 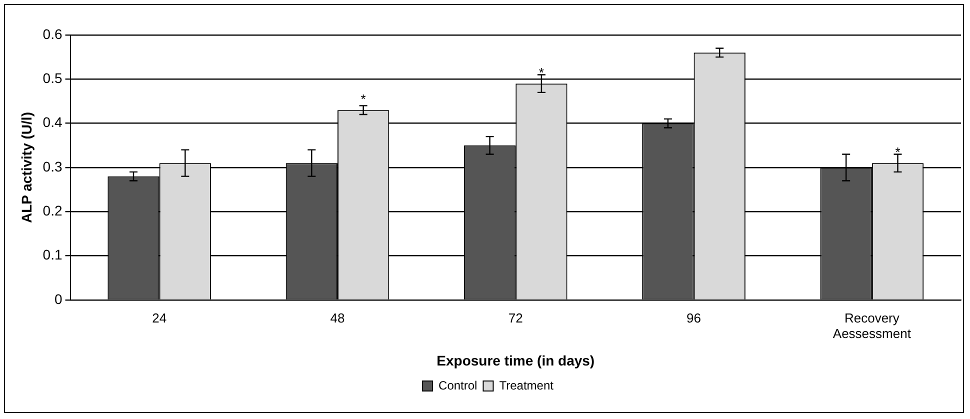 What do you see at coordinates (52, 122) in the screenshot?
I see `y-tick-label: 0.4` at bounding box center [52, 122].